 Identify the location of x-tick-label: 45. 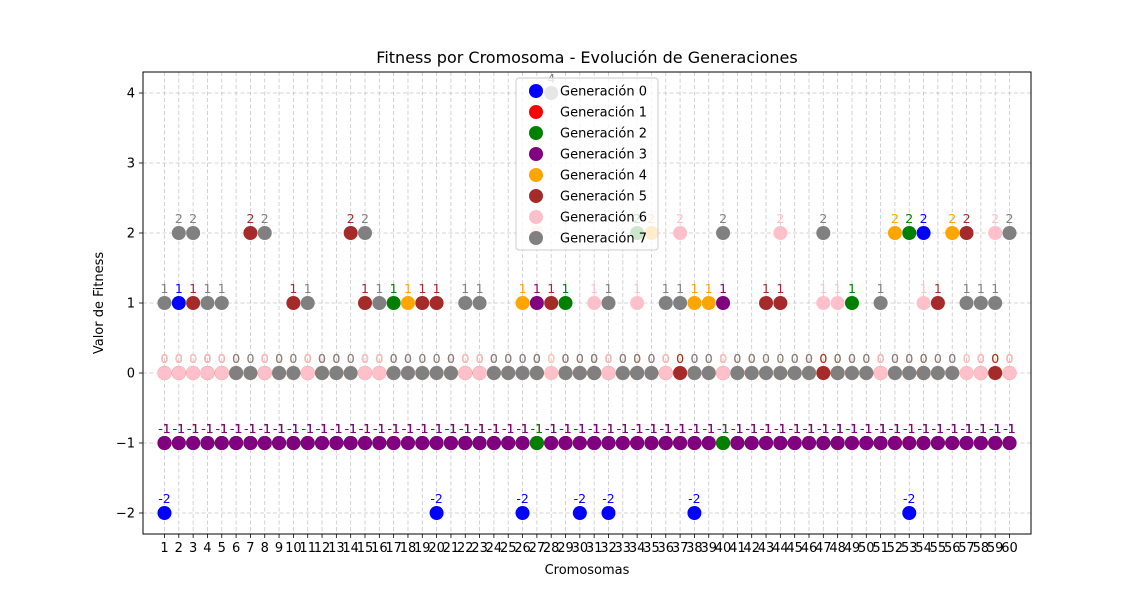
(794, 548).